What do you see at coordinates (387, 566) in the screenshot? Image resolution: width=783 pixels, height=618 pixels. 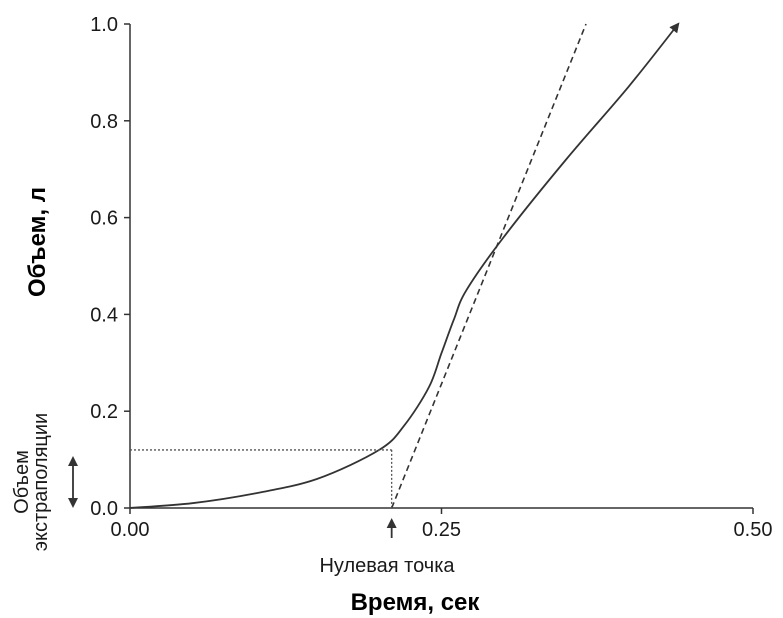 I see `zero-point-label: Нулевая точка` at bounding box center [387, 566].